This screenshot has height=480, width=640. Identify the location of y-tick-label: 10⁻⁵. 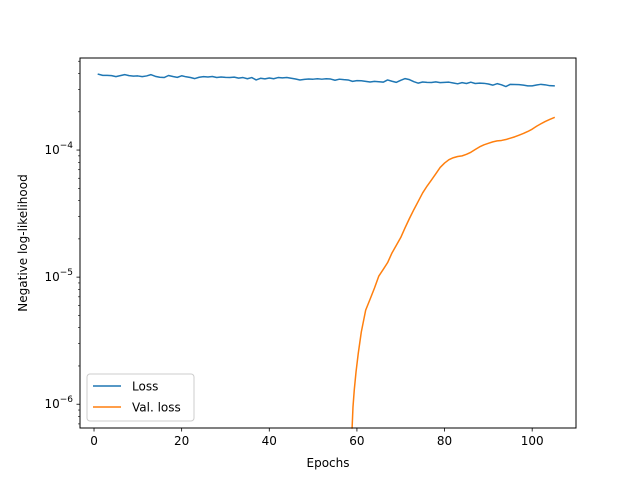
(58, 276).